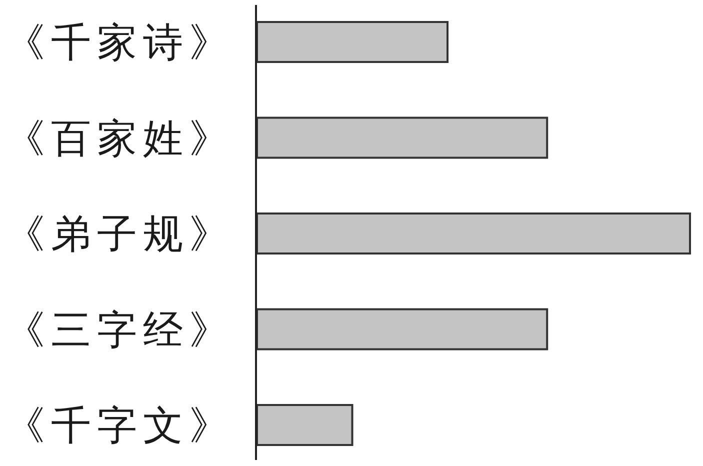 This screenshot has width=703, height=466. I want to click on y-tick-label: 《三字经》, so click(120, 330).